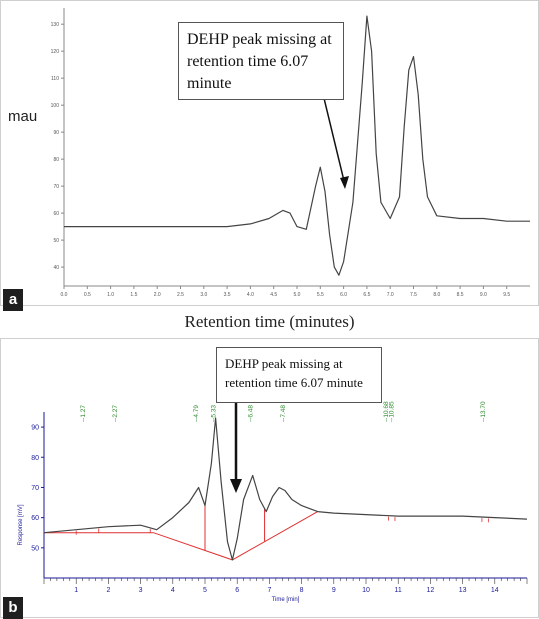 This screenshot has width=539, height=619. Describe the element at coordinates (196, 413) in the screenshot. I see `peak-label-b: --4.79` at that location.